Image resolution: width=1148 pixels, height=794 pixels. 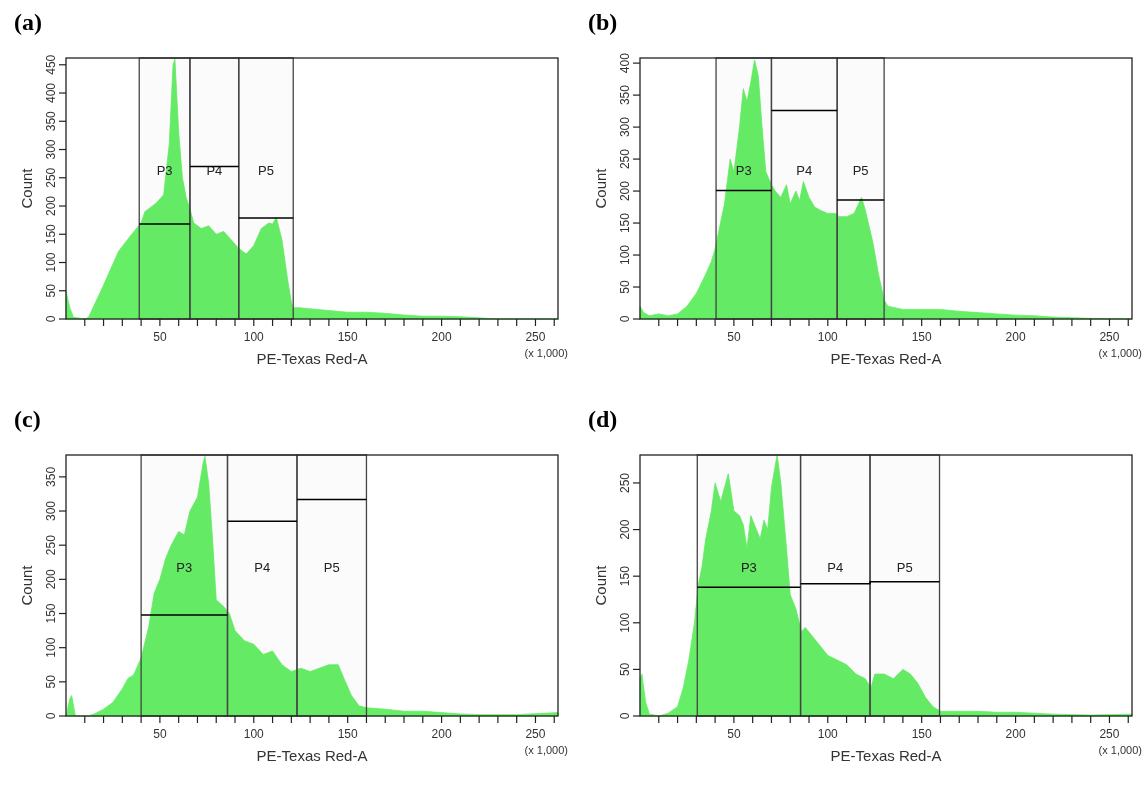 What do you see at coordinates (603, 22) in the screenshot?
I see `chart-title: (b)` at bounding box center [603, 22].